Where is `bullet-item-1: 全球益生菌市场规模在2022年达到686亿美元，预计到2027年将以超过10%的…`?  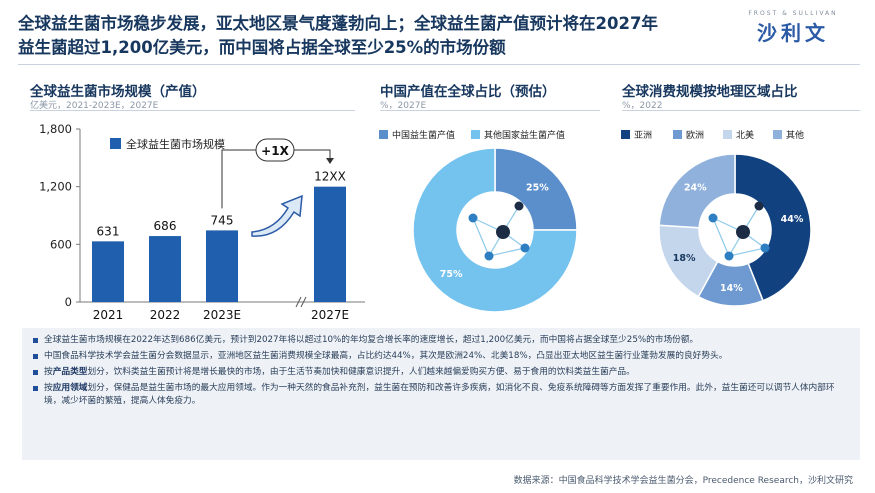
bullet-item-1: 全球益生菌市场规模在2022年达到686亿美元，预计到2027年将以超过10%的… is located at coordinates (441, 340).